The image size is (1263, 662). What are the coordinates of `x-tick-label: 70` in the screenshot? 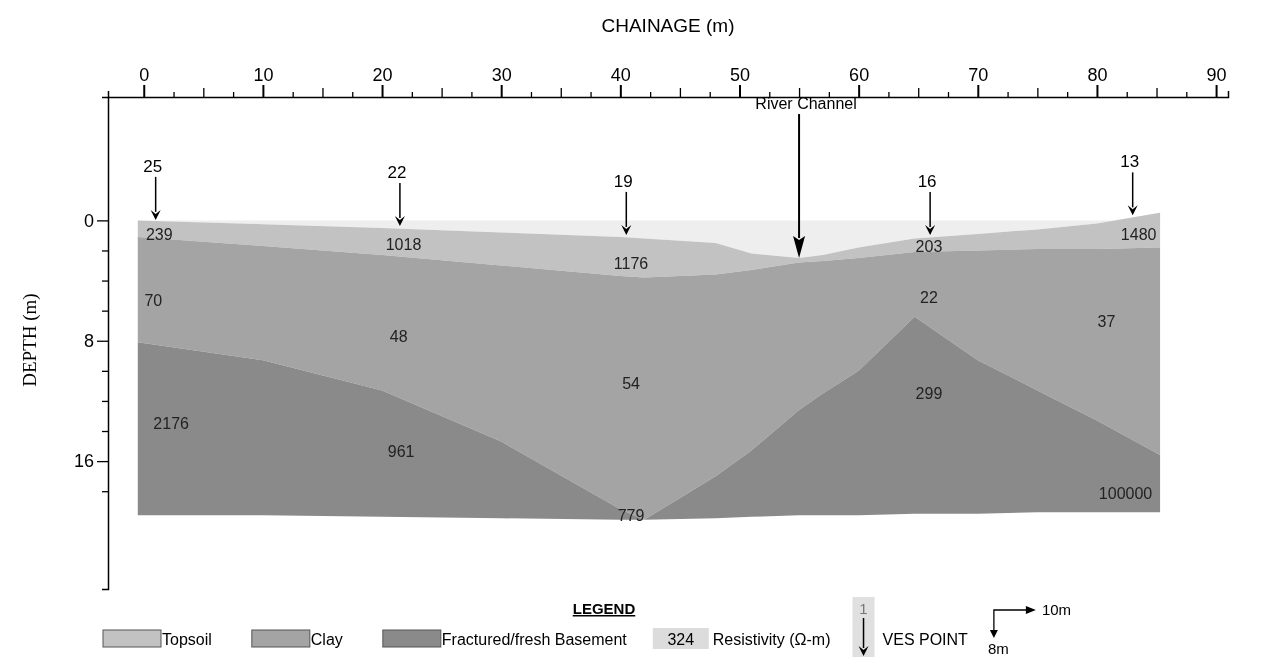 It's located at (978, 75).